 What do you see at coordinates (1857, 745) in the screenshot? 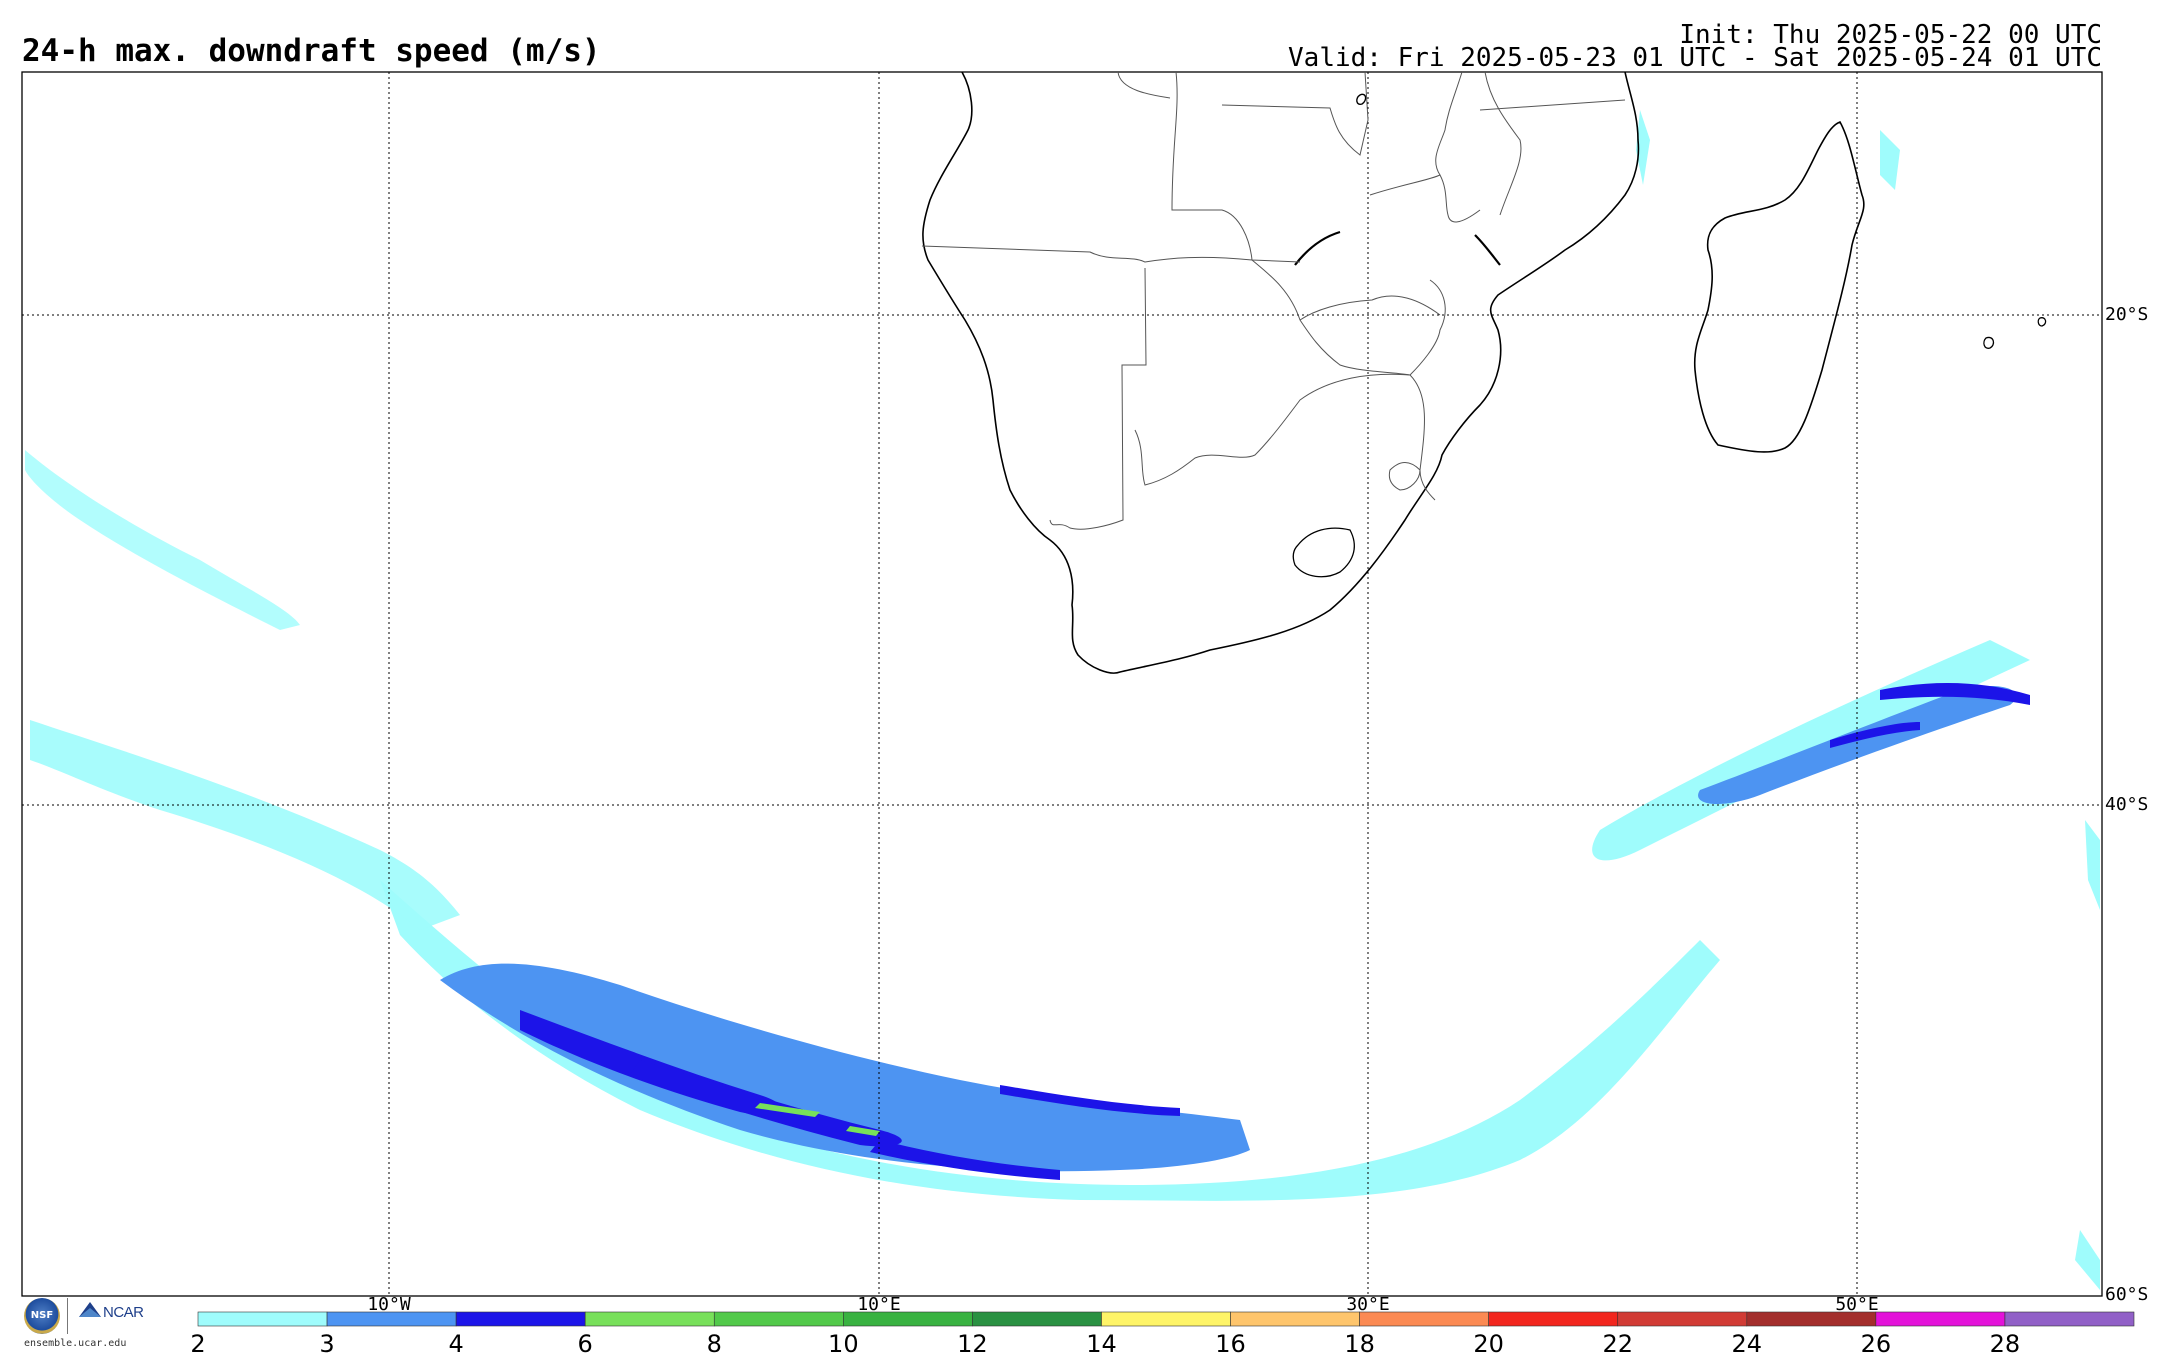
I see `shading-level-3-east` at bounding box center [1857, 745].